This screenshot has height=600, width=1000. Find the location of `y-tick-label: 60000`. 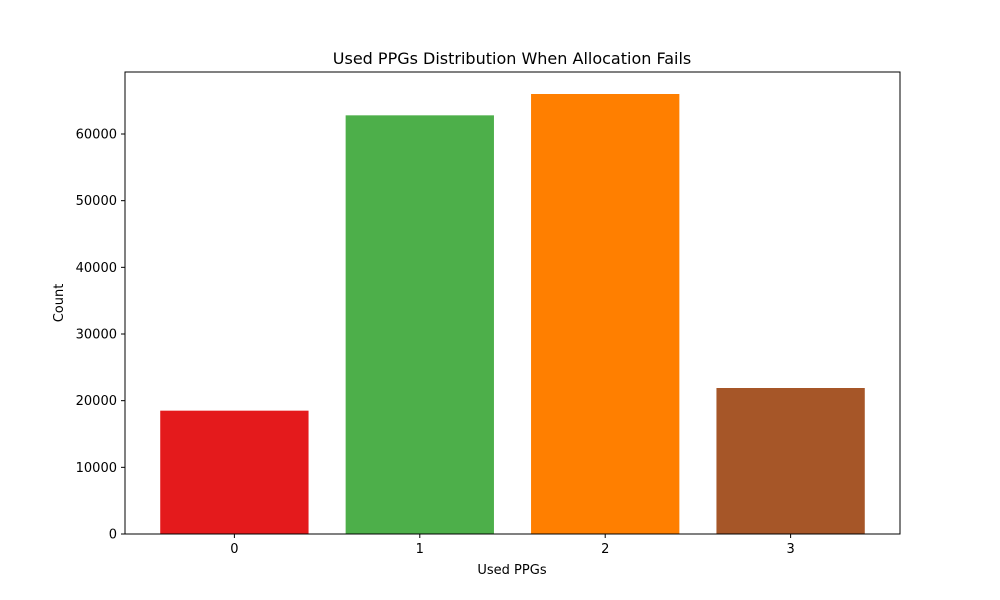

y-tick-label: 60000 is located at coordinates (96, 135).